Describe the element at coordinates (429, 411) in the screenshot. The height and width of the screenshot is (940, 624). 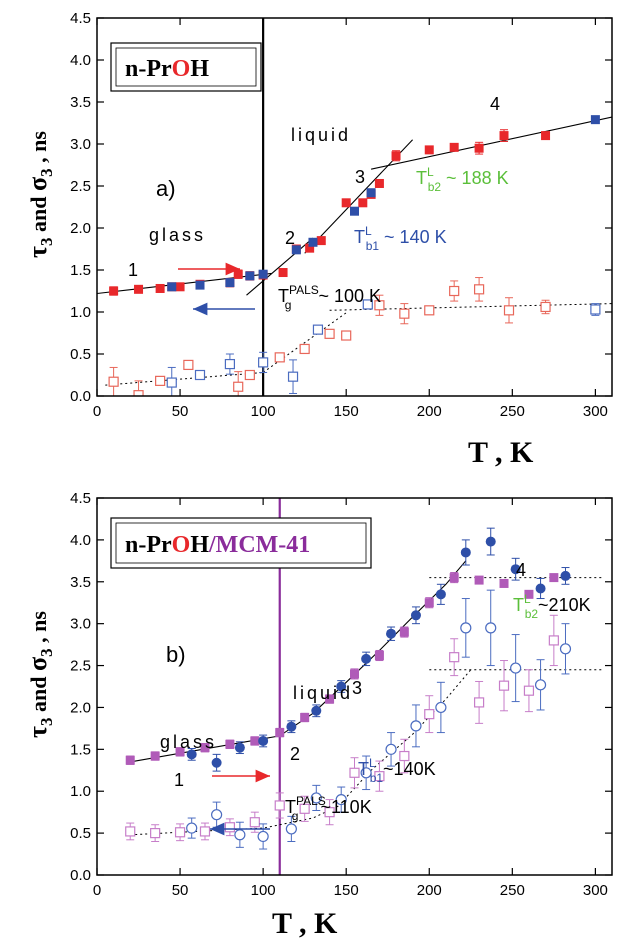
I see `panel-a-x-tick-label: 200` at that location.